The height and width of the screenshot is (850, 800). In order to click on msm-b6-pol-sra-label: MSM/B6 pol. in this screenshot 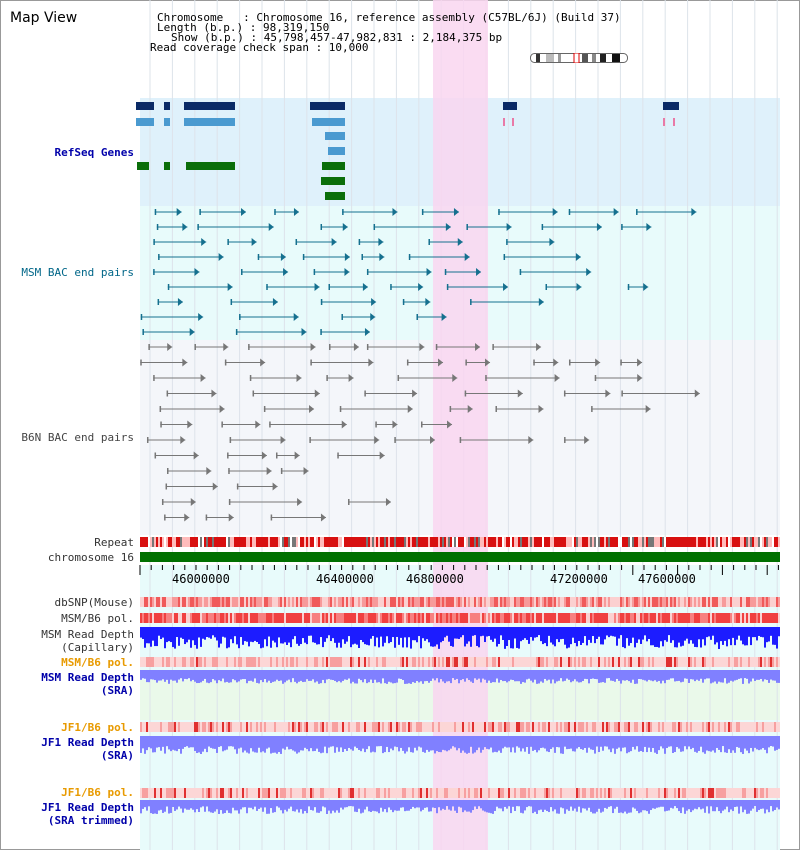, I will do `click(97, 662)`.